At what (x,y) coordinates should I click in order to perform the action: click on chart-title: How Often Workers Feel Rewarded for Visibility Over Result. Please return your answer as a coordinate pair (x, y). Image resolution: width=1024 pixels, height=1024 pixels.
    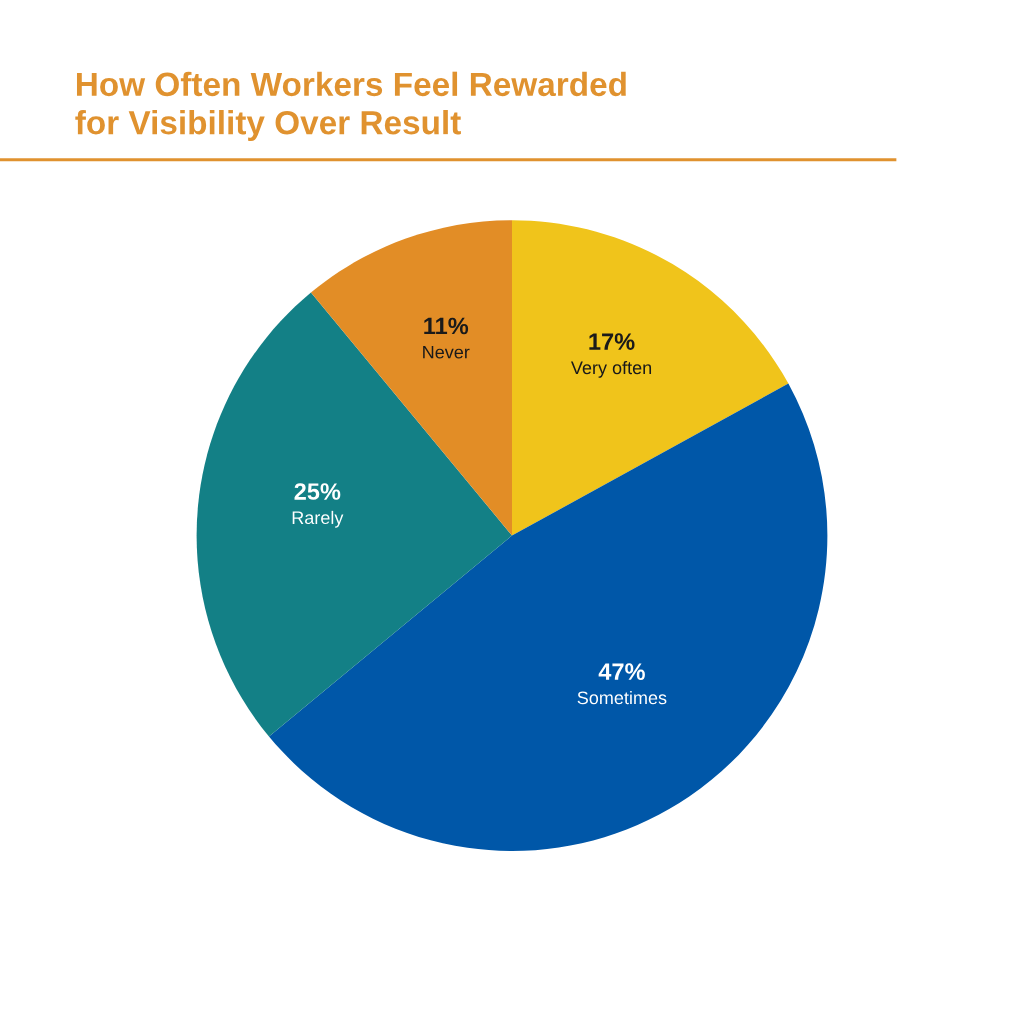
    Looking at the image, I should click on (350, 106).